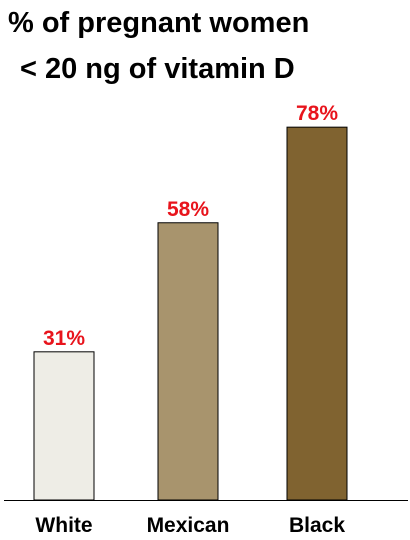  What do you see at coordinates (317, 113) in the screenshot?
I see `value-label-black: 78%` at bounding box center [317, 113].